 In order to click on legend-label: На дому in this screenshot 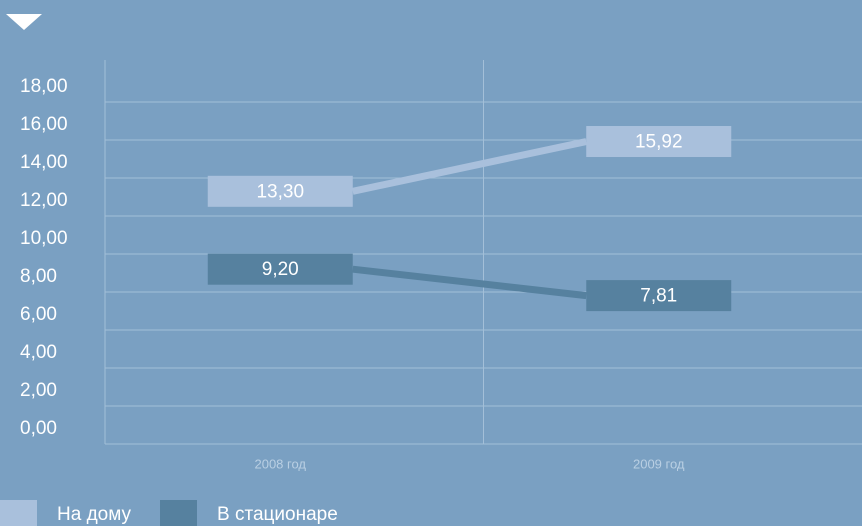, I will do `click(94, 514)`.